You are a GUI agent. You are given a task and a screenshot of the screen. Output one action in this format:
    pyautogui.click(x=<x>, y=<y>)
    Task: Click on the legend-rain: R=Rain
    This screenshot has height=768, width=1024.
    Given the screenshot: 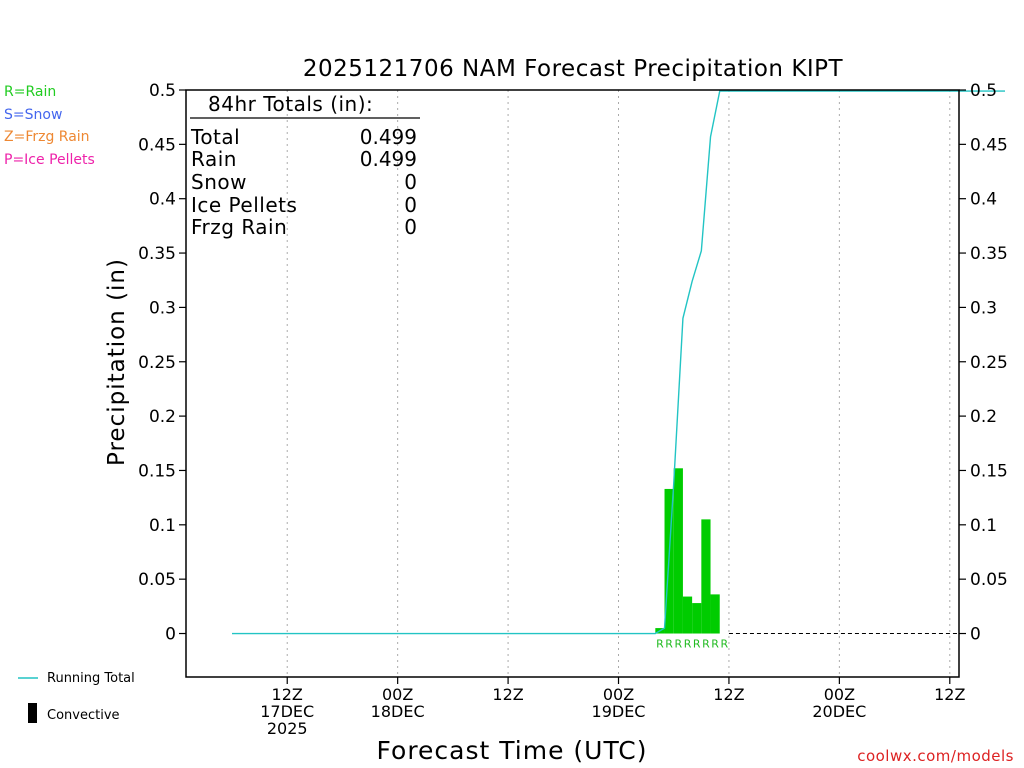 What is the action you would take?
    pyautogui.click(x=30, y=92)
    